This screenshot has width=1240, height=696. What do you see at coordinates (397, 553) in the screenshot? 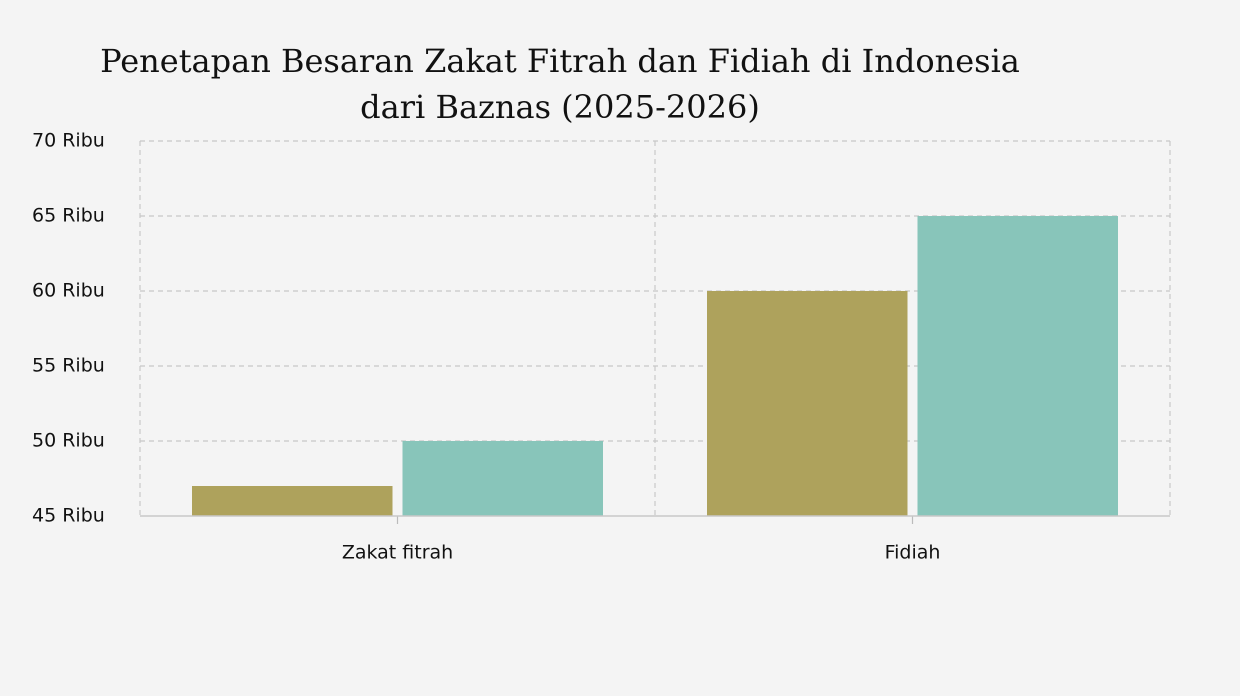
I see `x-tick-label: Zakat fitrah` at bounding box center [397, 553].